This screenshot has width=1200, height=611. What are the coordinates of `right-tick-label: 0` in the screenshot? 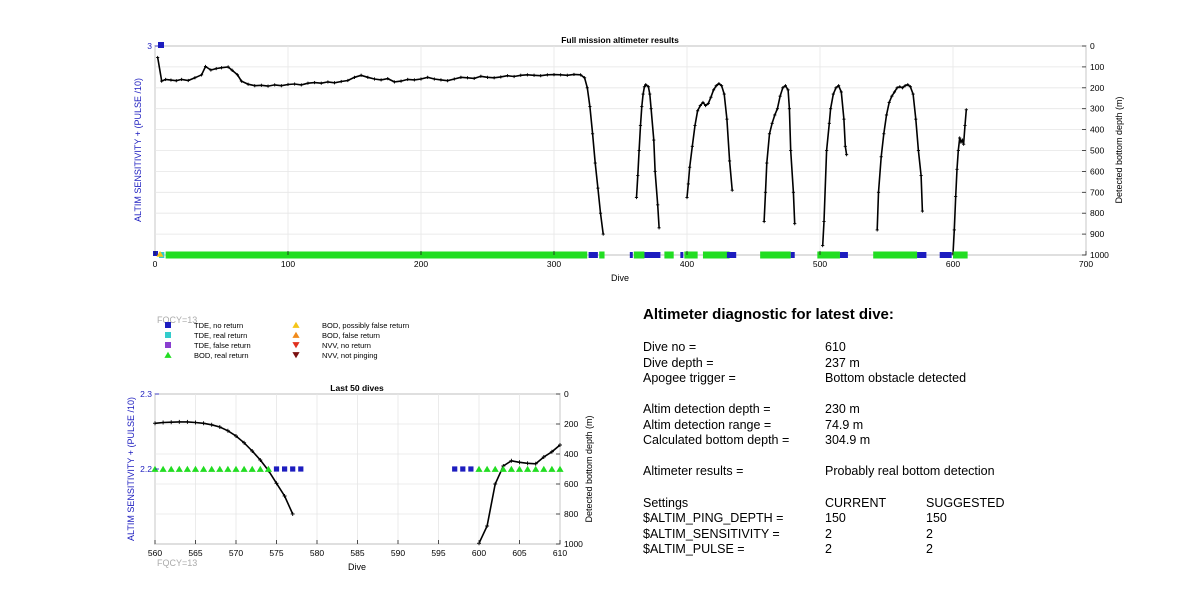 It's located at (1092, 46).